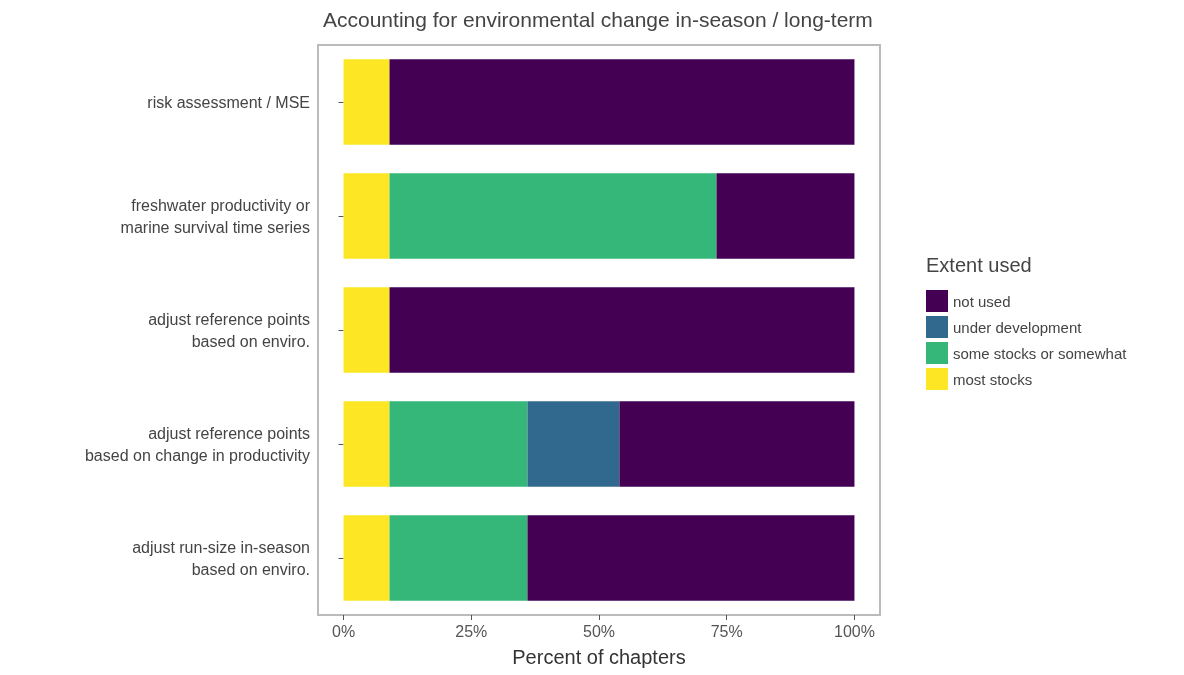  What do you see at coordinates (726, 631) in the screenshot?
I see `x-tick-label: 75%` at bounding box center [726, 631].